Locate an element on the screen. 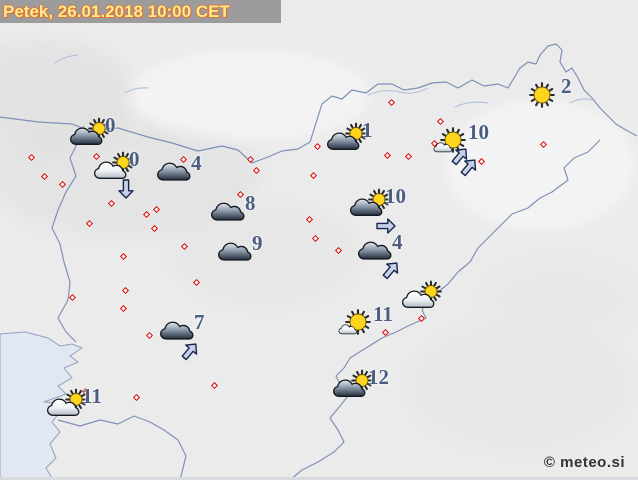 The height and width of the screenshot is (480, 638). map-title: Petek, 26.01.2018 10:00 CET is located at coordinates (116, 11).